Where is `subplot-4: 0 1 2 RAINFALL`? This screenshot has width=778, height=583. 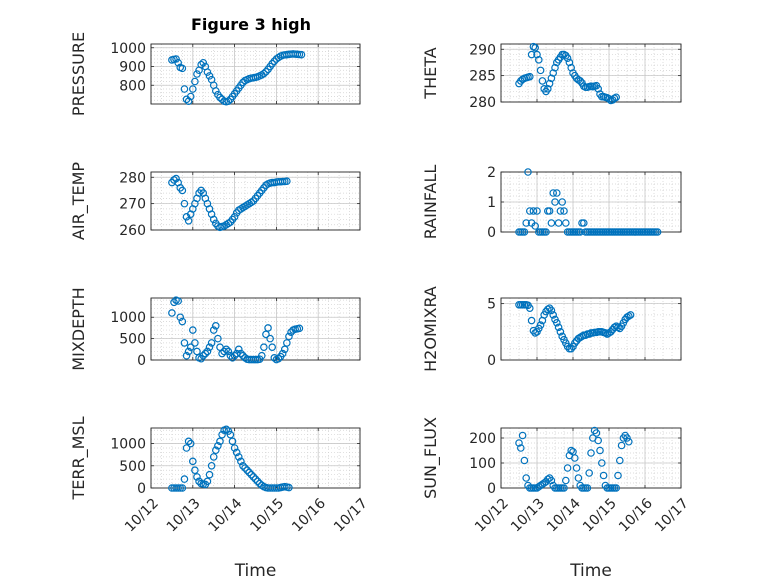
subplot-4: 0 1 2 RAINFALL is located at coordinates (551, 203).